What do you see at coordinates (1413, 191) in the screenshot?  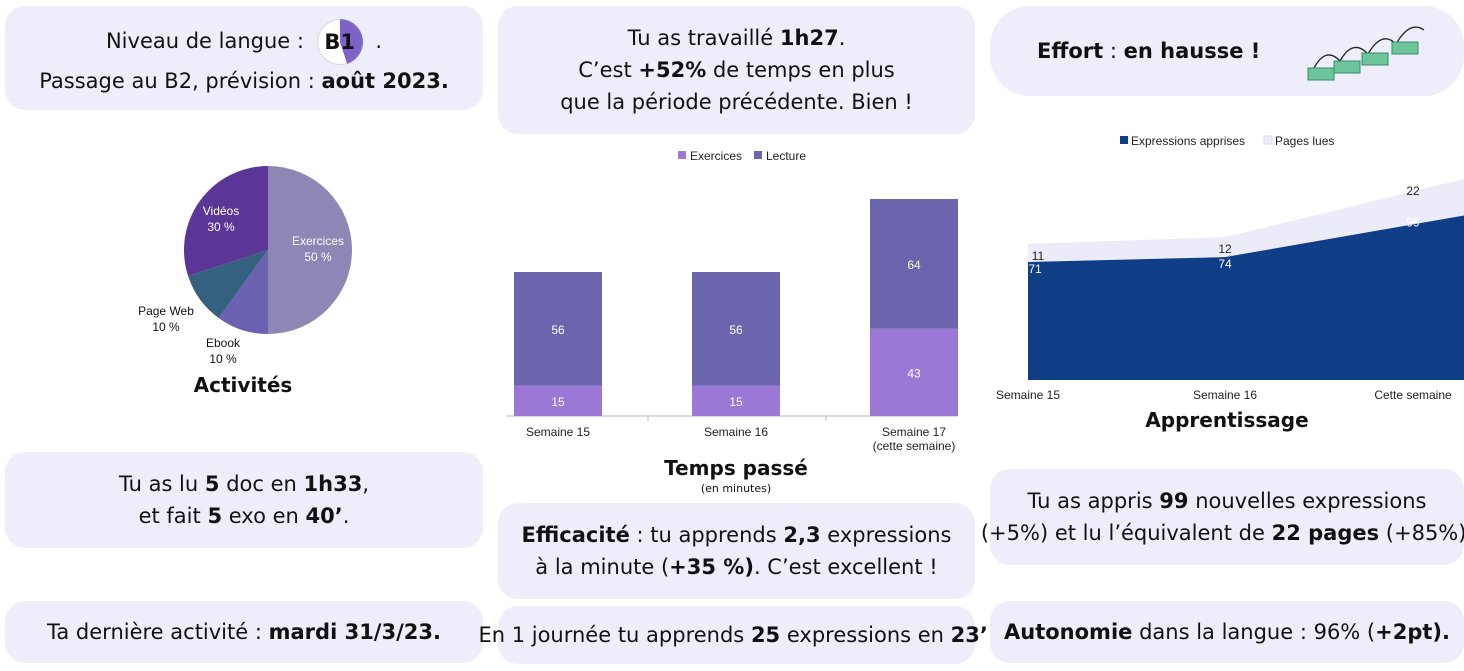 I see `area-data-label: 22` at bounding box center [1413, 191].